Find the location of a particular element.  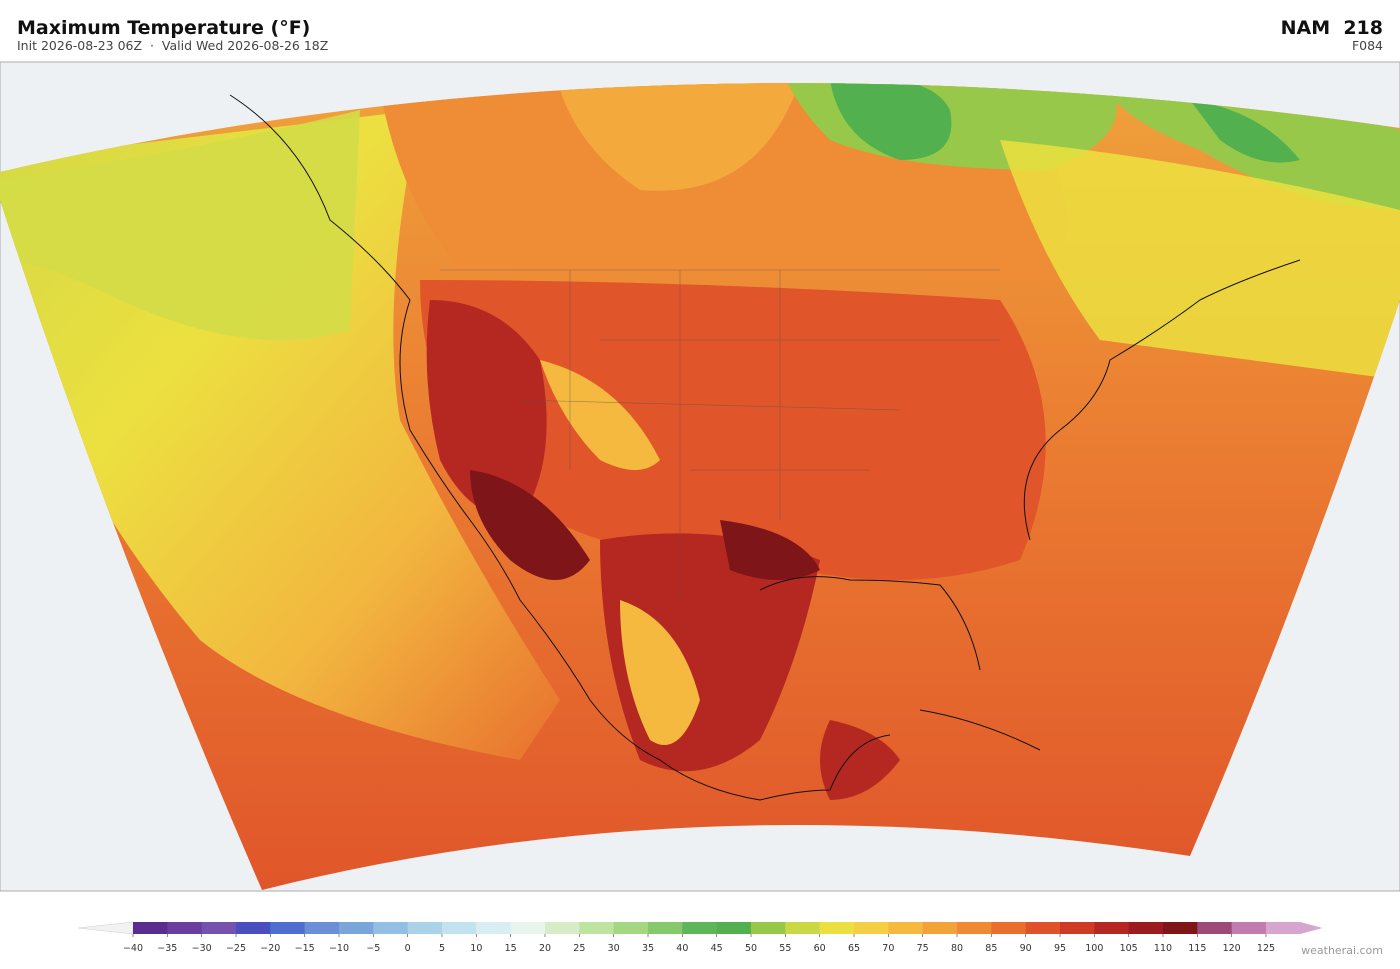

colorbar-tick-label: 105 is located at coordinates (1129, 948).